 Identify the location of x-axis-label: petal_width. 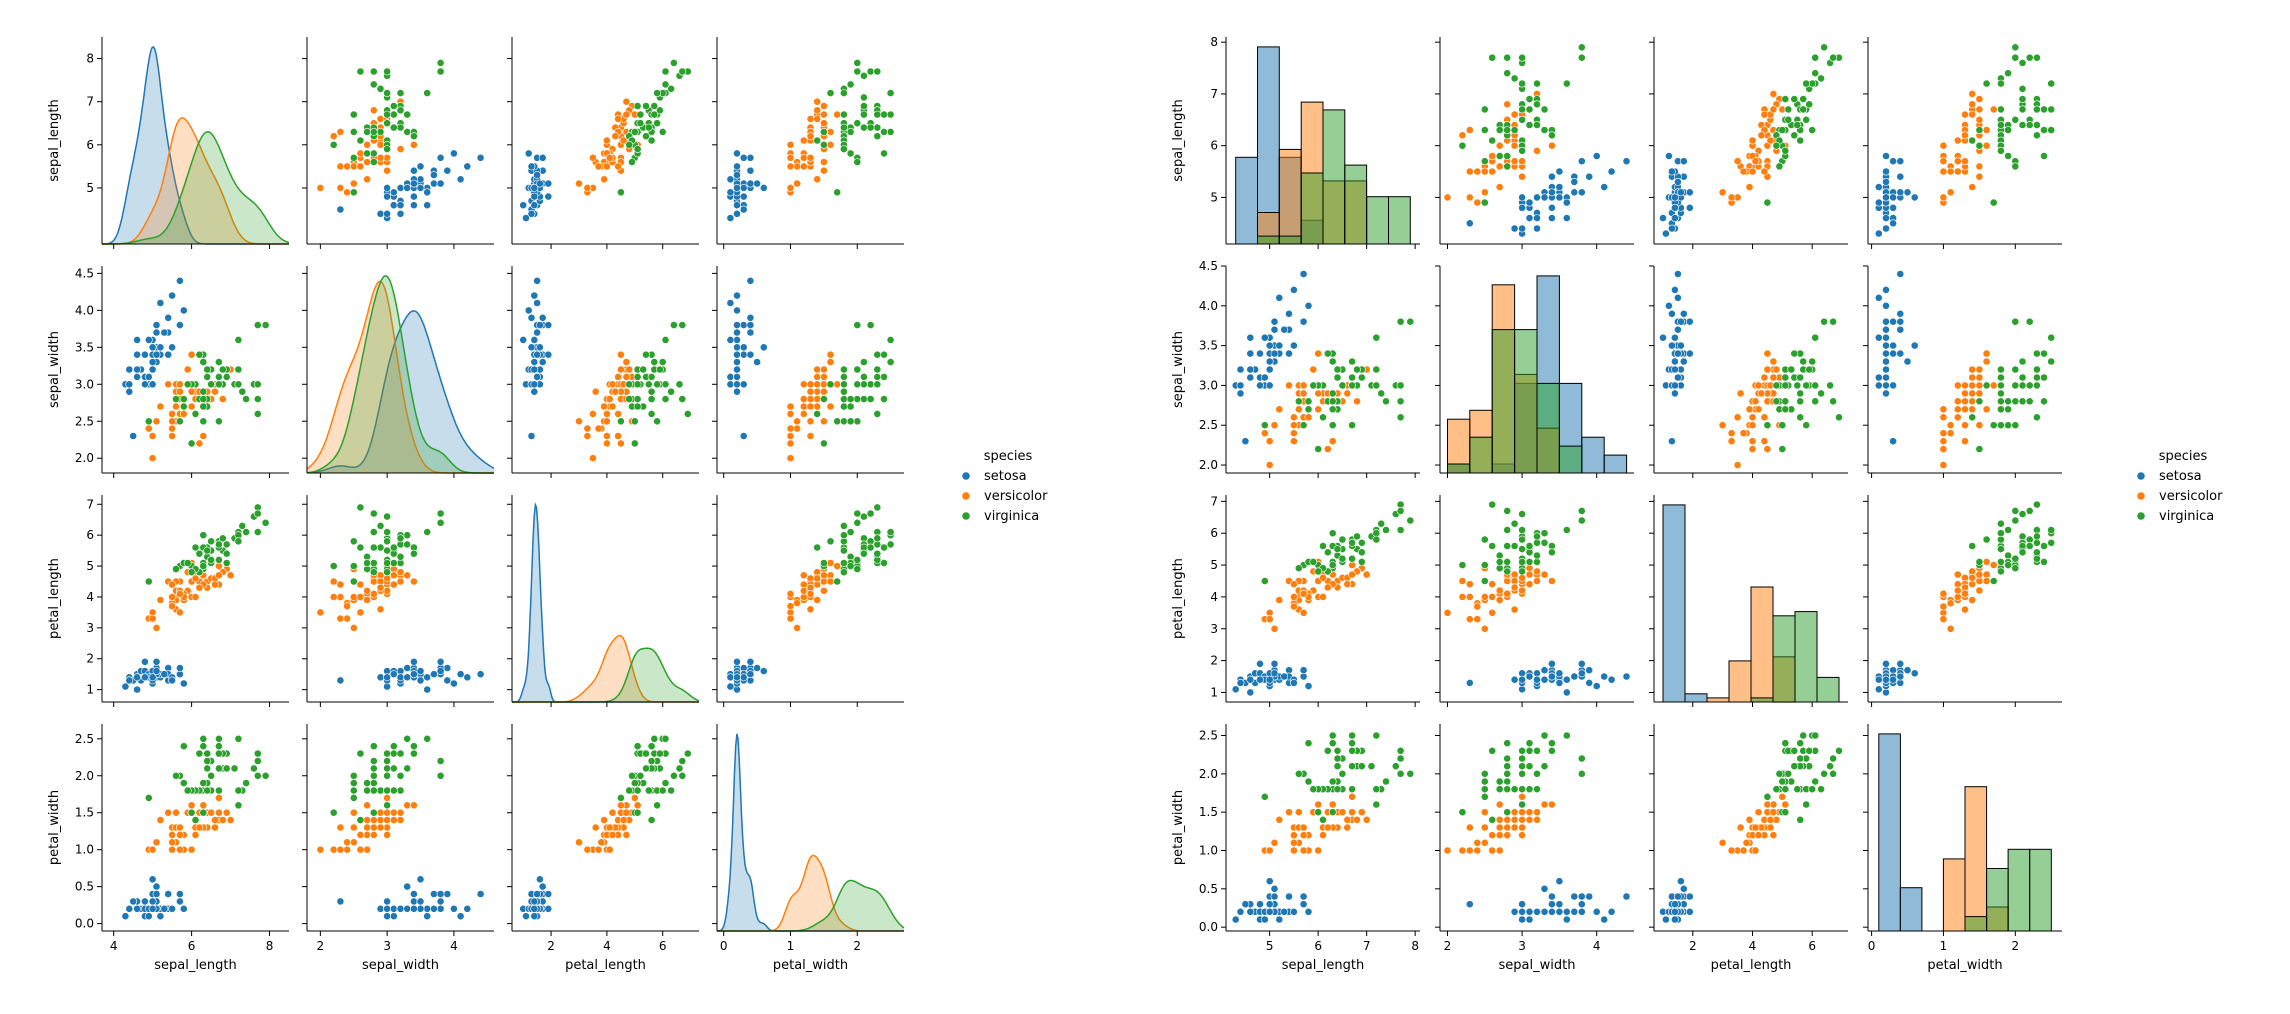
(810, 965).